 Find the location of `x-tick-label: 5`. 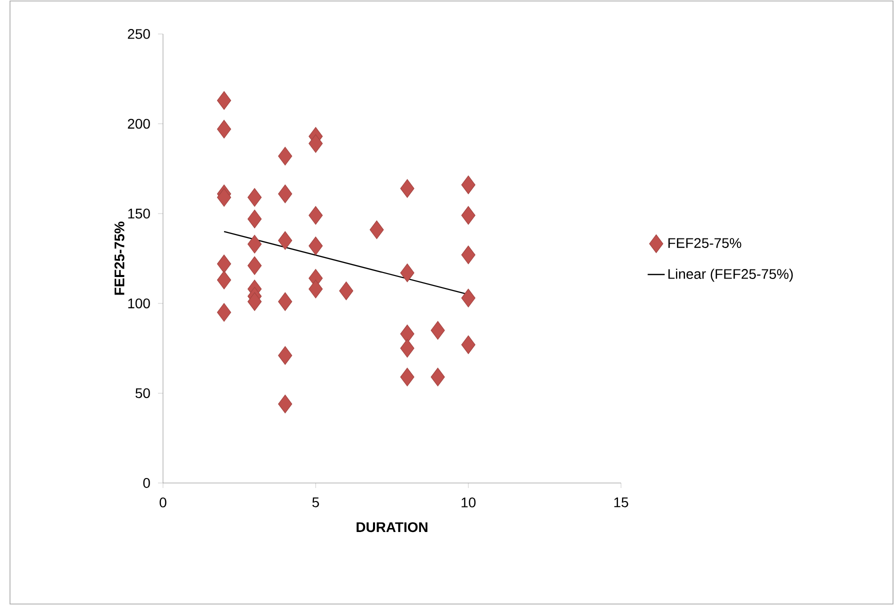

x-tick-label: 5 is located at coordinates (315, 503).